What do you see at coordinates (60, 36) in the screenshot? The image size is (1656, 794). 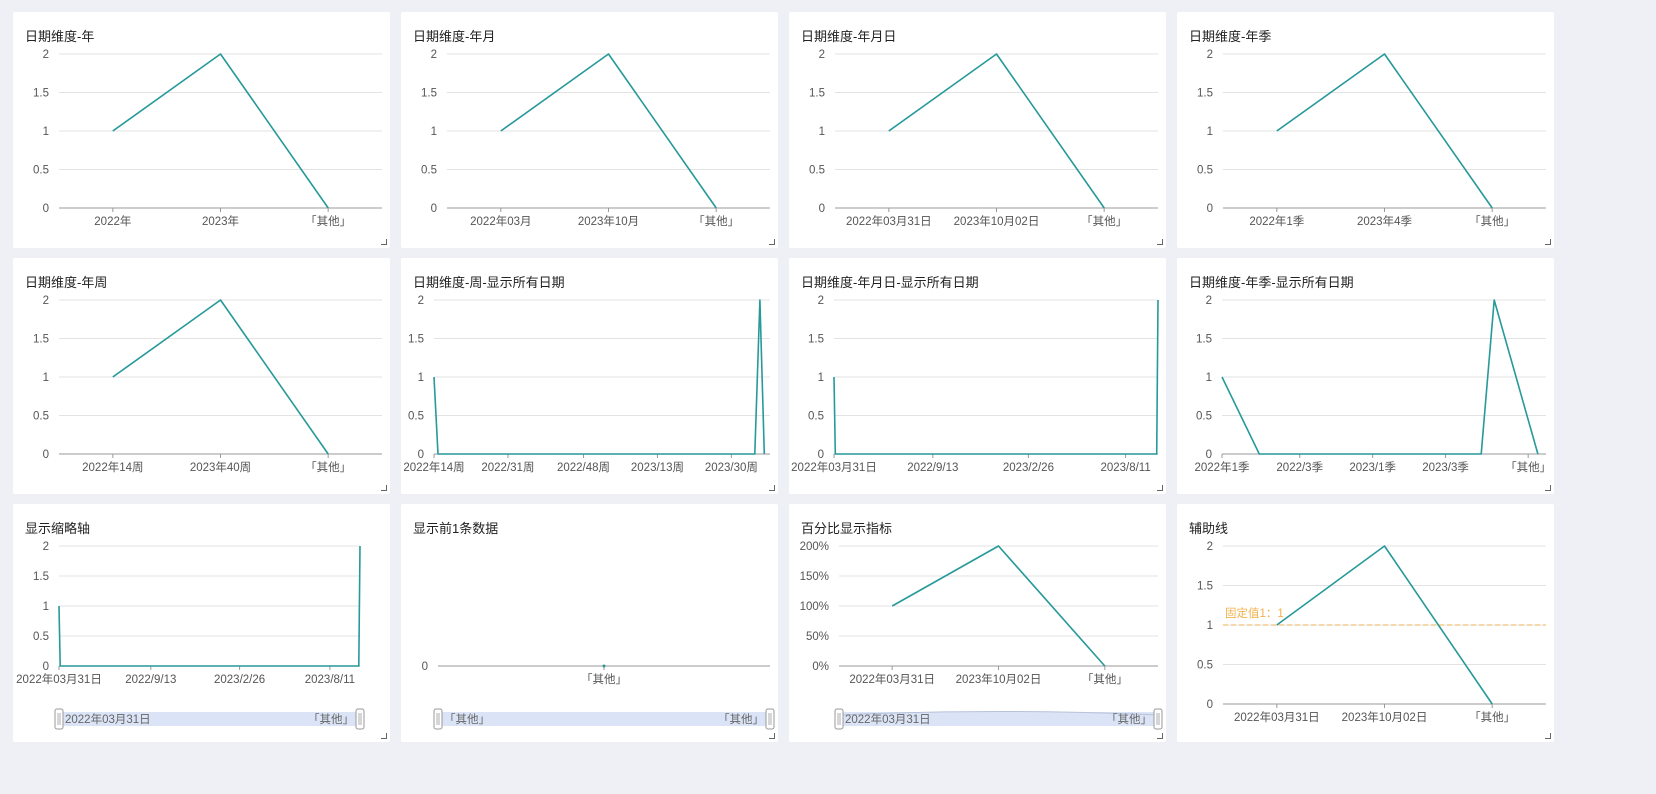 I see `chart-title: 日期维度-年` at bounding box center [60, 36].